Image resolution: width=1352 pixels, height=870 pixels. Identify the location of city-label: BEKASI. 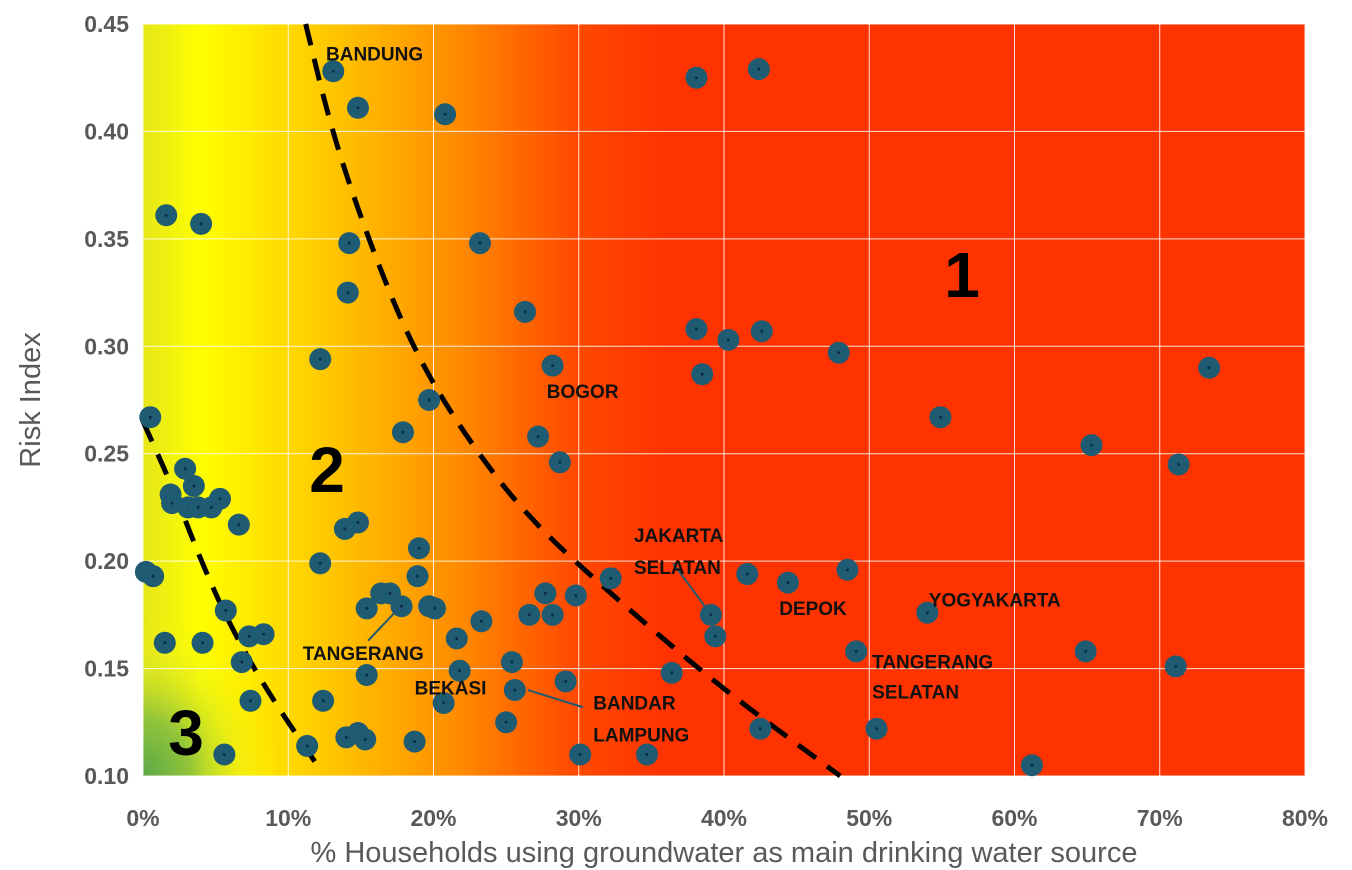
(451, 688).